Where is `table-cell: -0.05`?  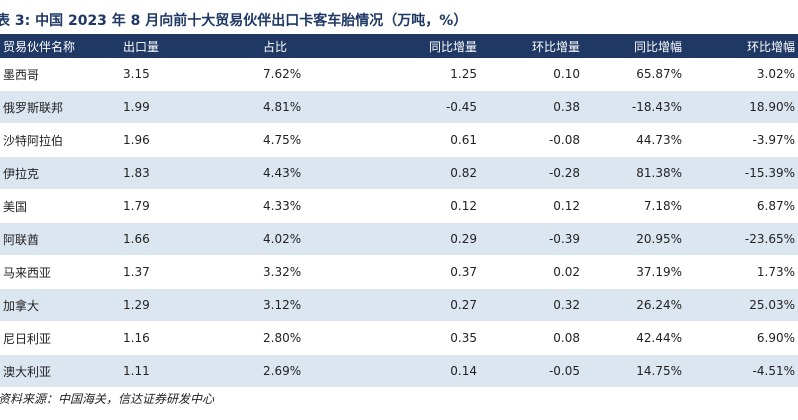
table-cell: -0.05 is located at coordinates (531, 371).